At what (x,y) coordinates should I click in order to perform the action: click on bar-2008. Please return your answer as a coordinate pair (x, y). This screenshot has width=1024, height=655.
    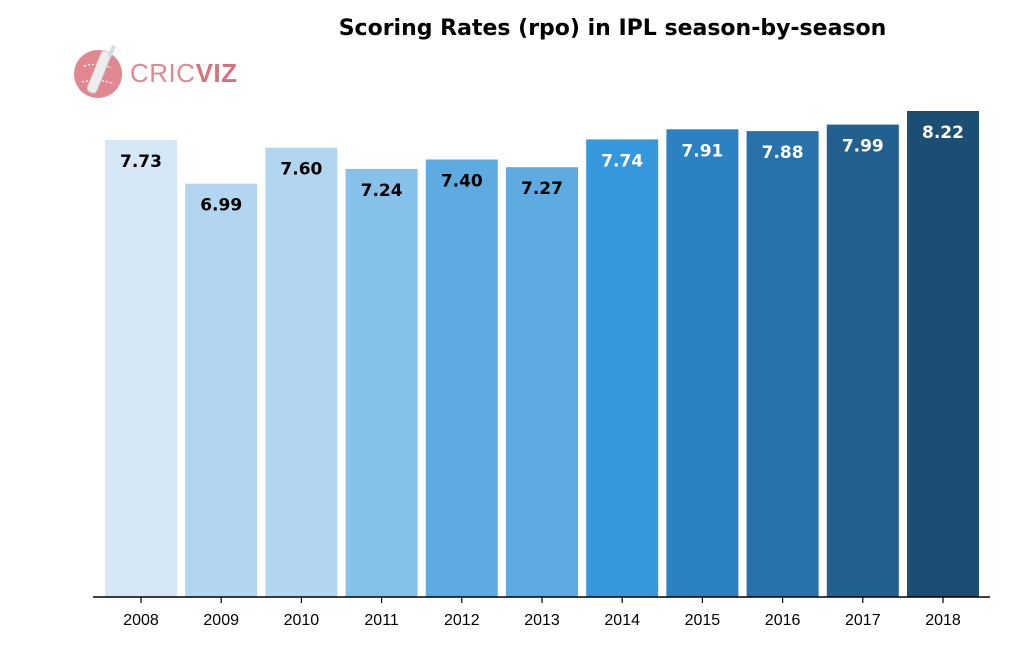
    Looking at the image, I should click on (141, 368).